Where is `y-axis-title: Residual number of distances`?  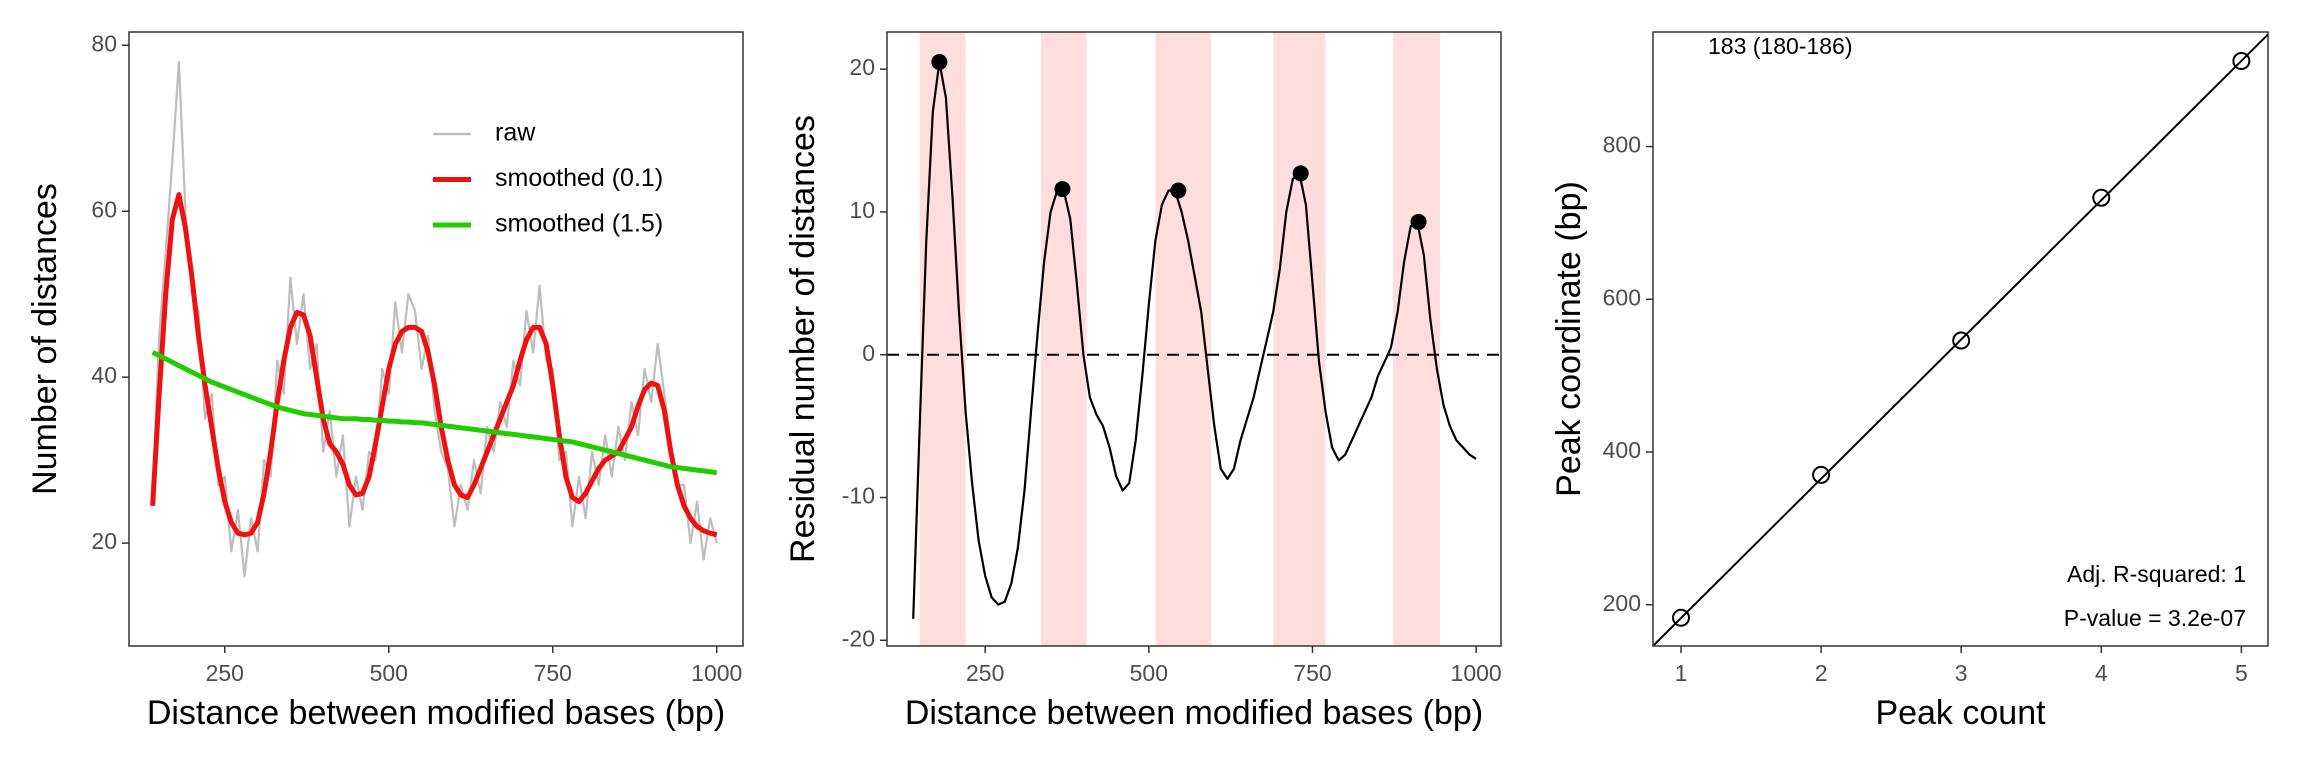
y-axis-title: Residual number of distances is located at coordinates (803, 339).